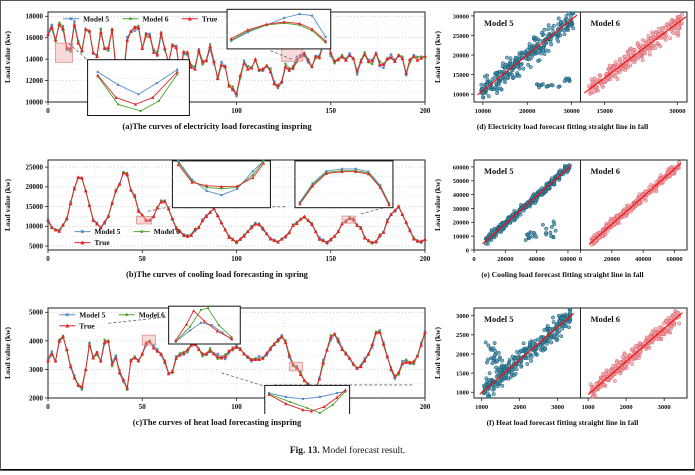 The image size is (695, 475). I want to click on figure-caption-label: Fig. 13., so click(304, 451).